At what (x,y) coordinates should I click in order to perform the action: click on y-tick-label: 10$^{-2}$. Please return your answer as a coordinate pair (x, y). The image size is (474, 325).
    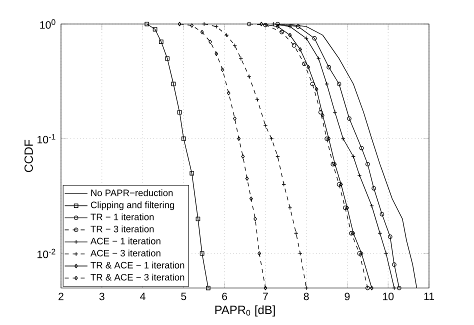
    Looking at the image, I should click on (47, 253).